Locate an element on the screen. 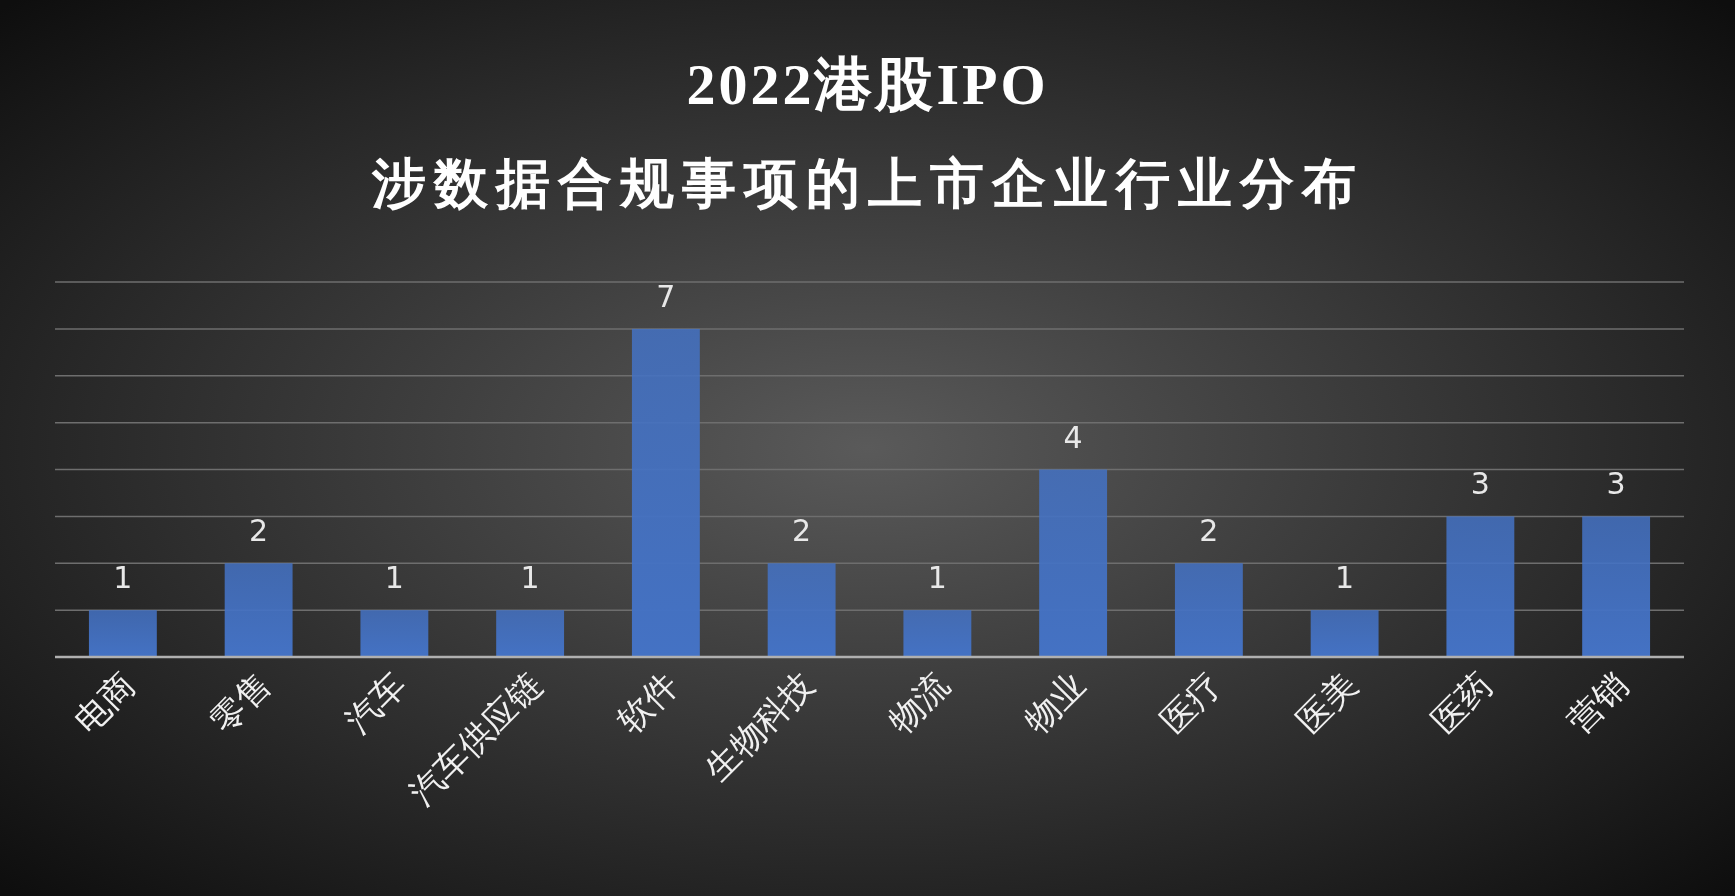  x-tick-label: 电商 is located at coordinates (104, 702).